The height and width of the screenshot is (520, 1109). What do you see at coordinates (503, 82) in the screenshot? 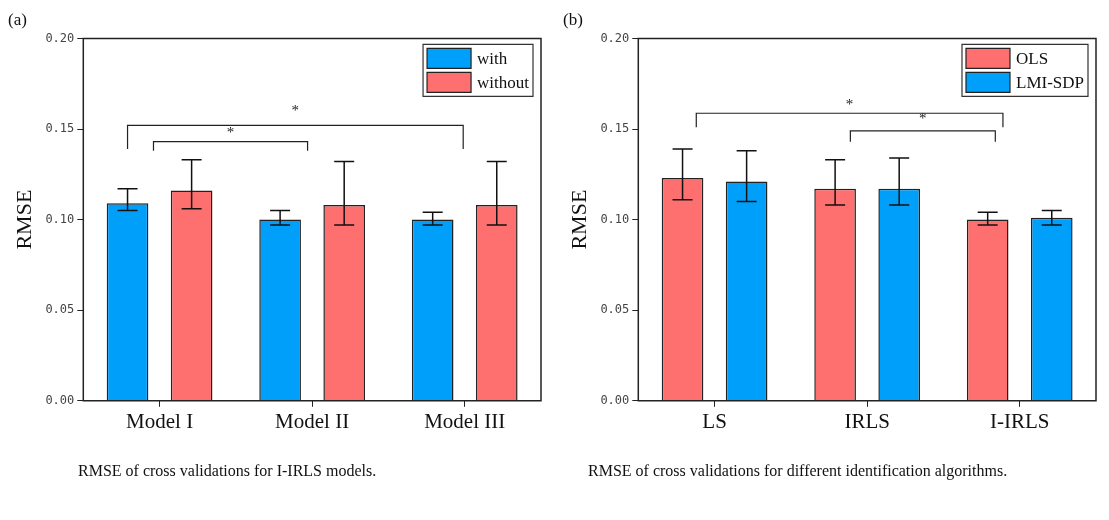
I see `legend-label: without` at bounding box center [503, 82].